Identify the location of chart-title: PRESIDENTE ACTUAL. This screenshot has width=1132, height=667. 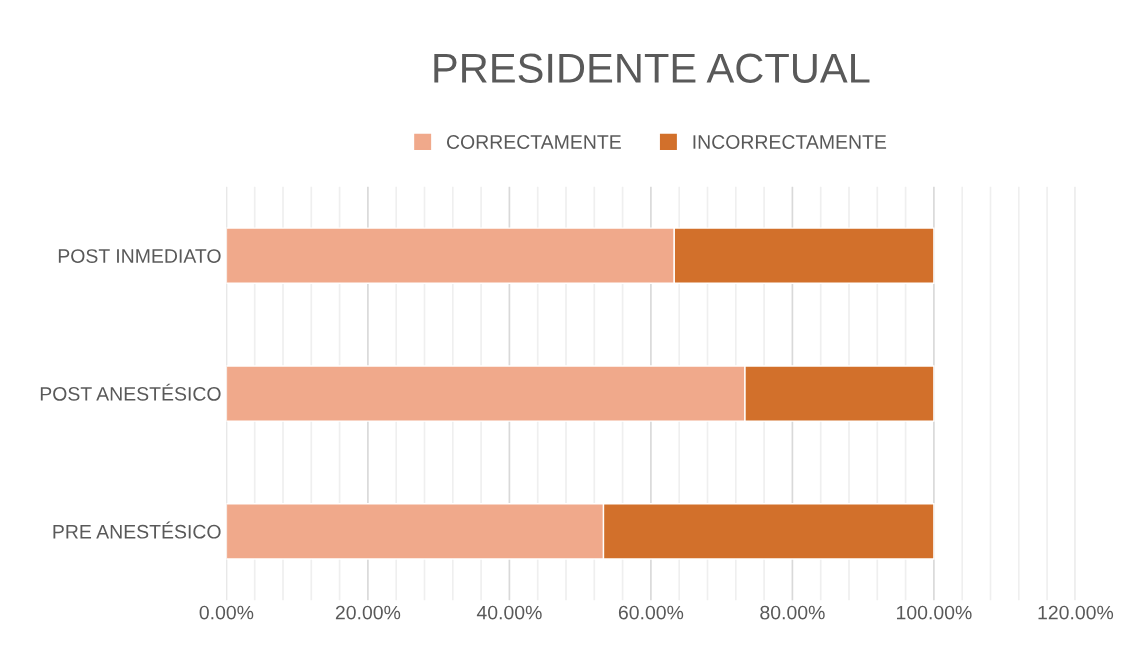
(652, 68).